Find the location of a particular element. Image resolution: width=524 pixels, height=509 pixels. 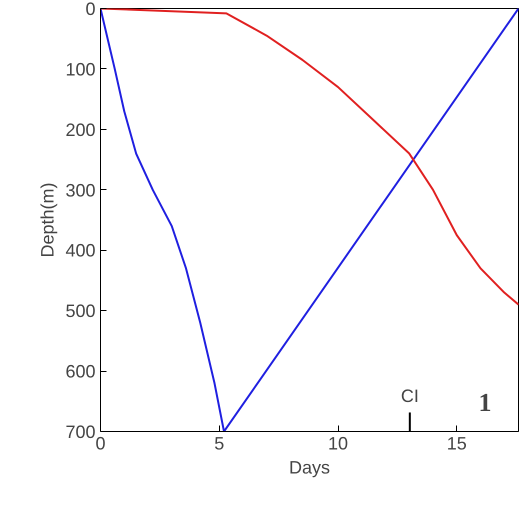

y-tick-label: 700 is located at coordinates (80, 432).